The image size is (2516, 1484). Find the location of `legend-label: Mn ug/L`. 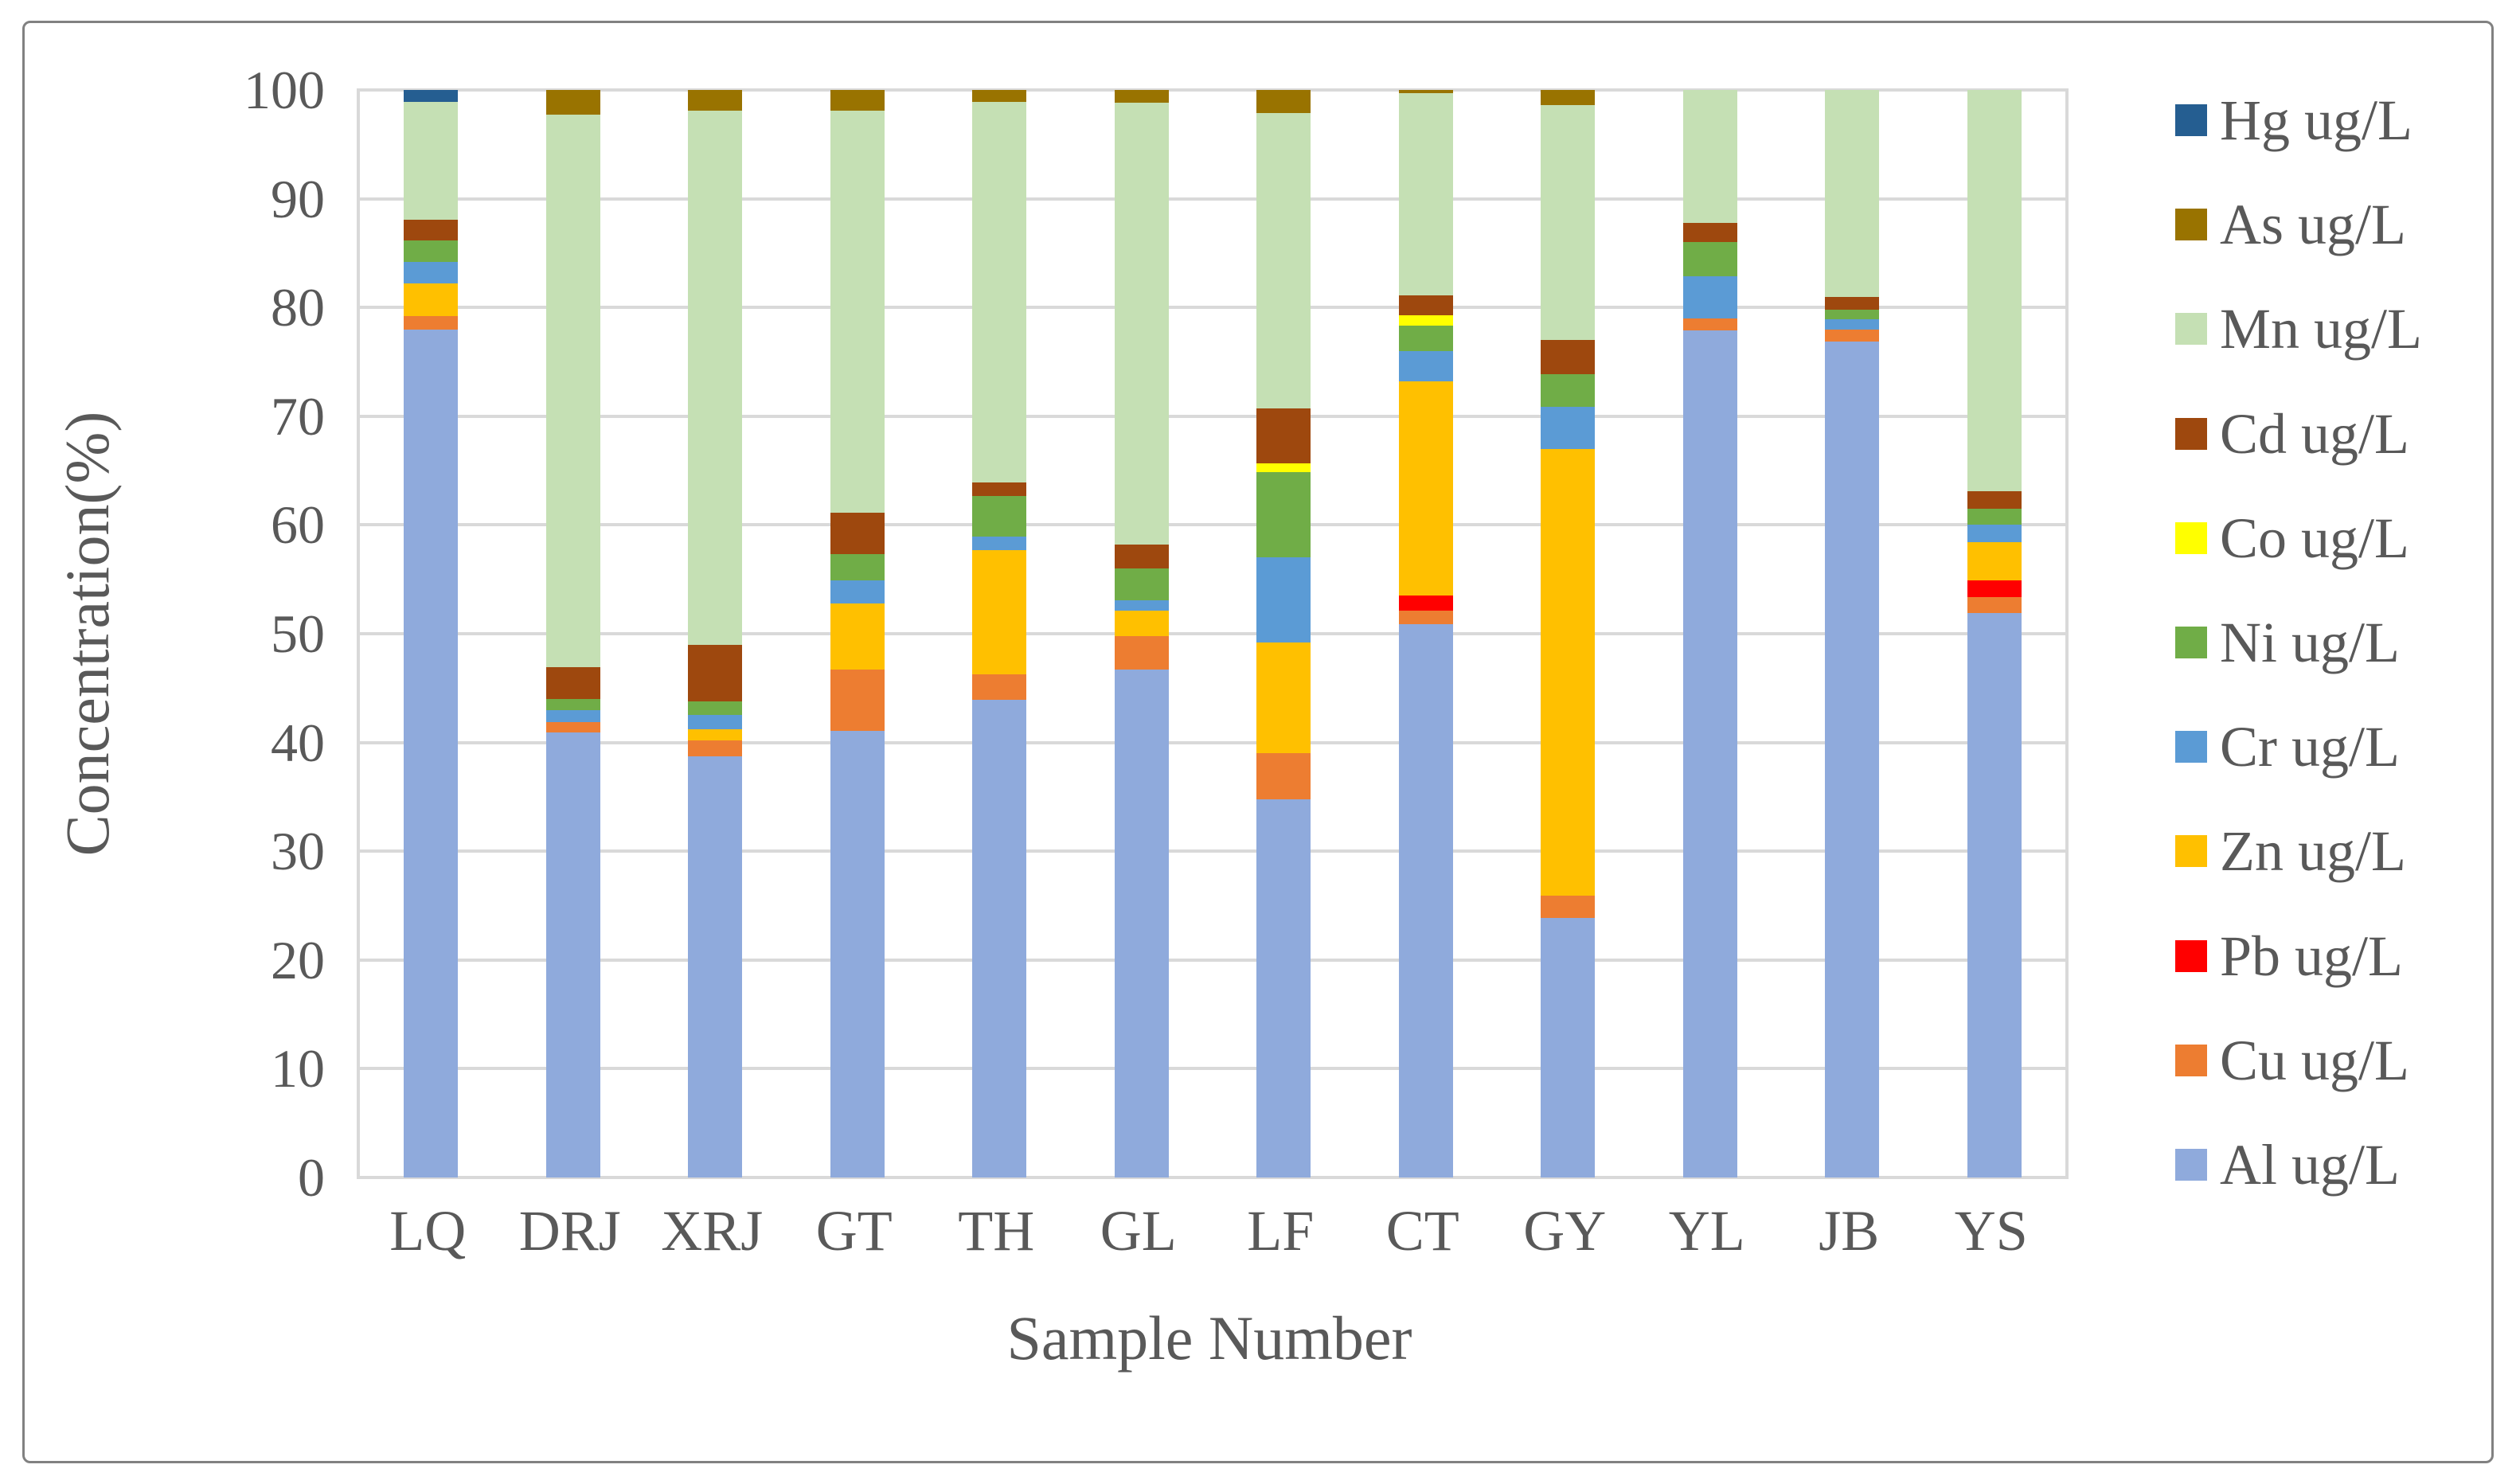

legend-label: Mn ug/L is located at coordinates (2321, 329).